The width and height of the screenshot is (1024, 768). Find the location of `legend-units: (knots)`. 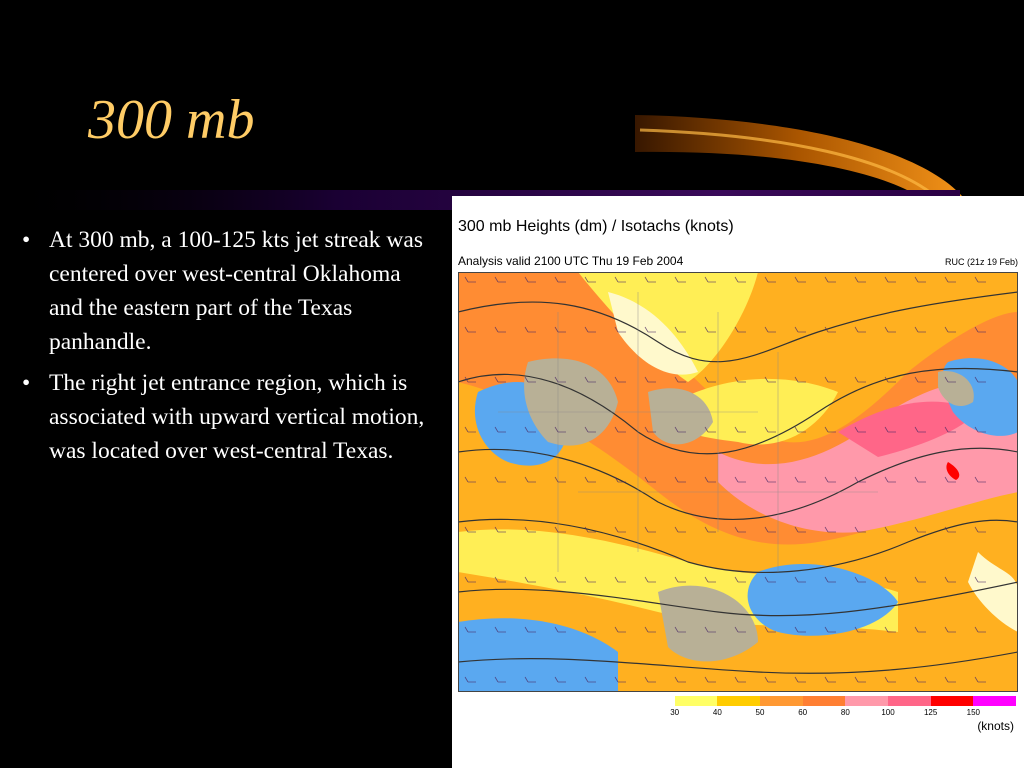

legend-units: (knots) is located at coordinates (995, 726).